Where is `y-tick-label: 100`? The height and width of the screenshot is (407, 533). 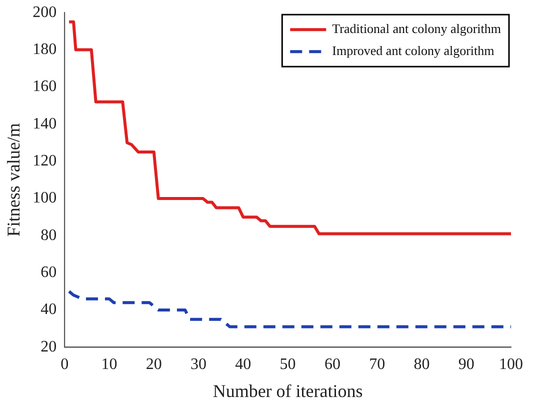
y-tick-label: 100 is located at coordinates (44, 198).